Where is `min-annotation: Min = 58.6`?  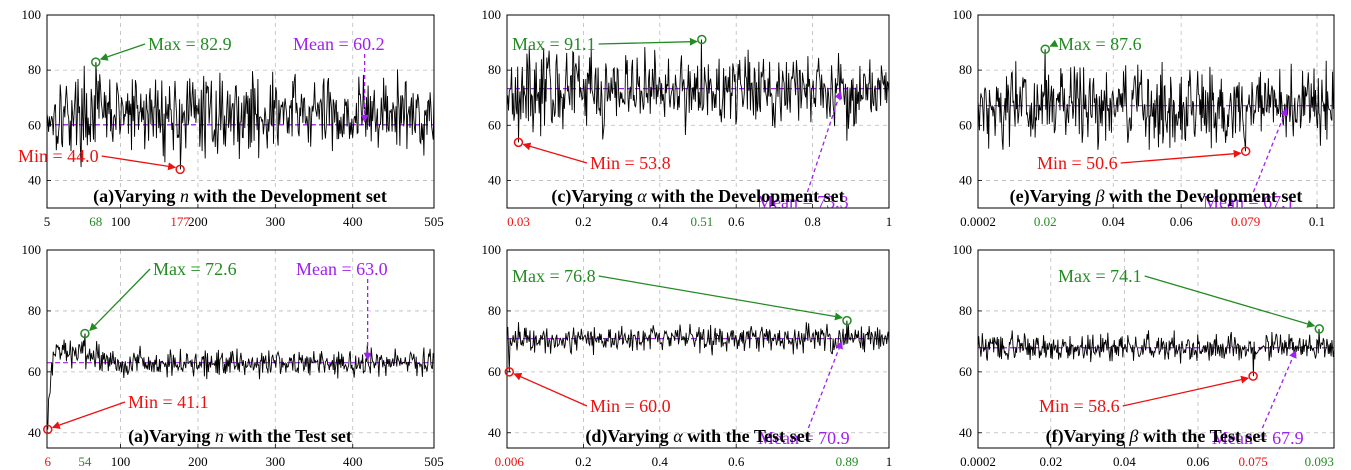 min-annotation: Min = 58.6 is located at coordinates (1079, 406).